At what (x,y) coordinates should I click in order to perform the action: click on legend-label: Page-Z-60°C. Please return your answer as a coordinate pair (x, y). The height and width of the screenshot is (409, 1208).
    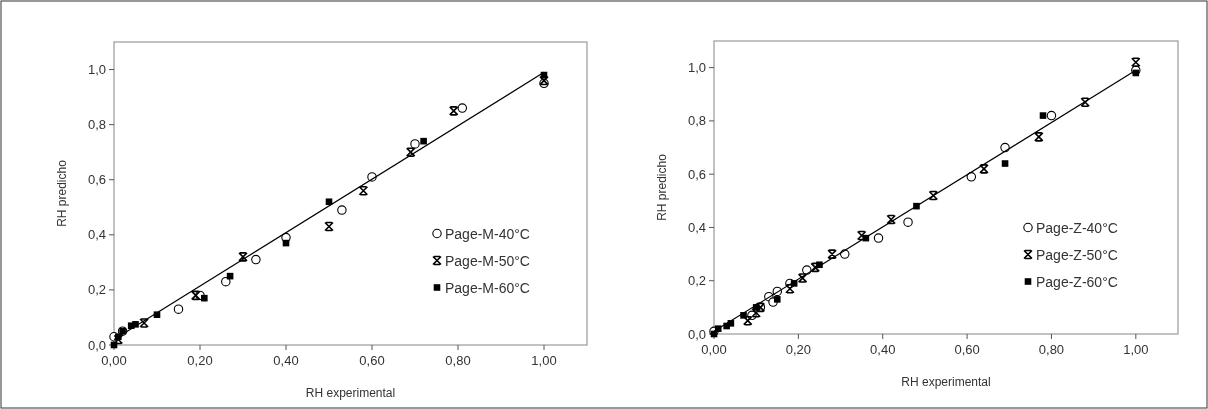
    Looking at the image, I should click on (1077, 281).